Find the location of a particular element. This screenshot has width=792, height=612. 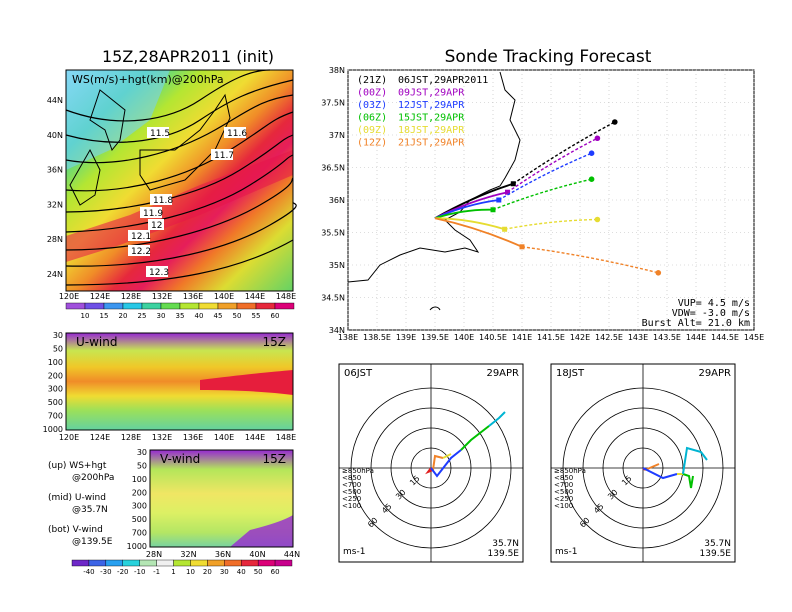

track-x-tick: 138.5E is located at coordinates (377, 337).